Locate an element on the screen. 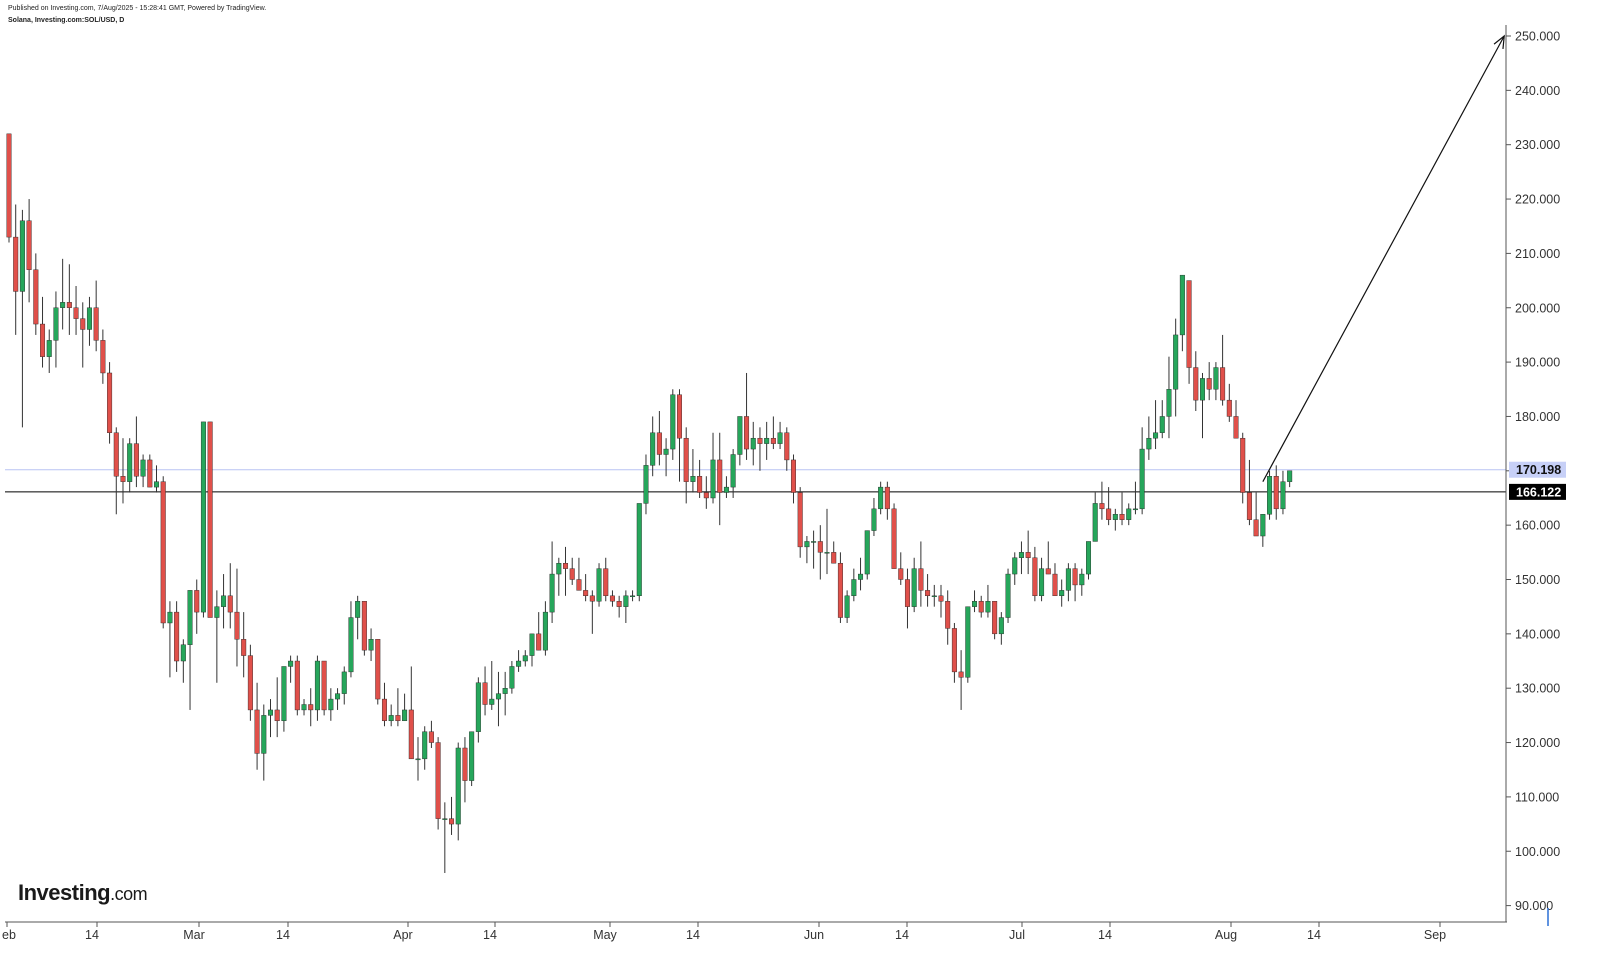 The width and height of the screenshot is (1600, 970). y-tick-label: 120.000 is located at coordinates (1537, 743).